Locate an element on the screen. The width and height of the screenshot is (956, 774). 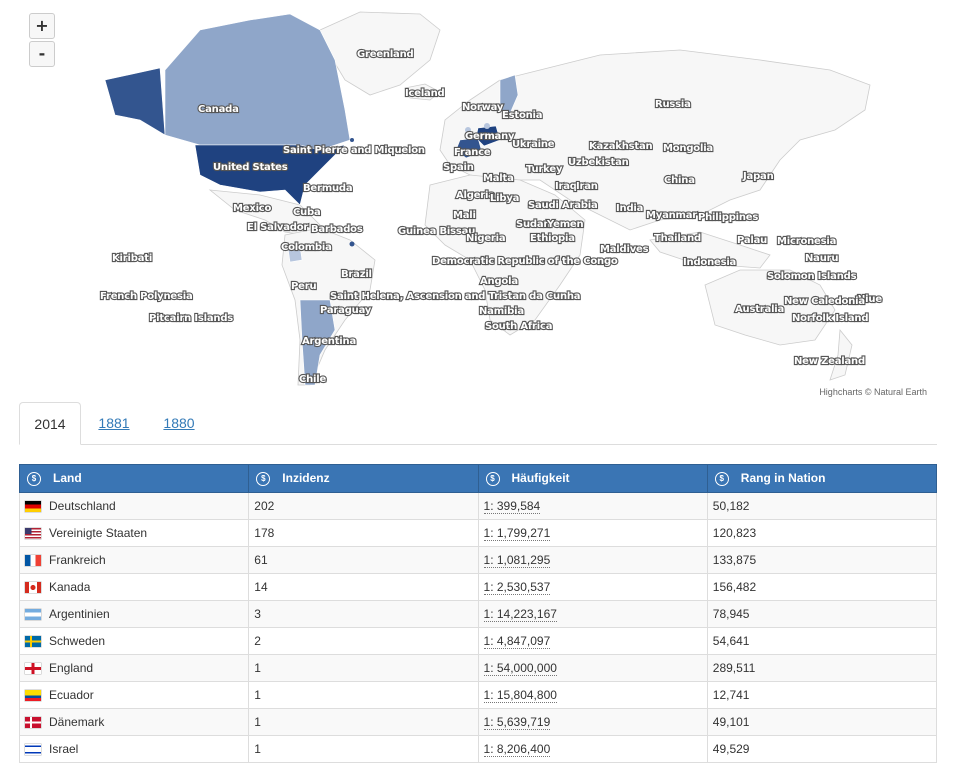
country-name: Deutschland is located at coordinates (82, 506).